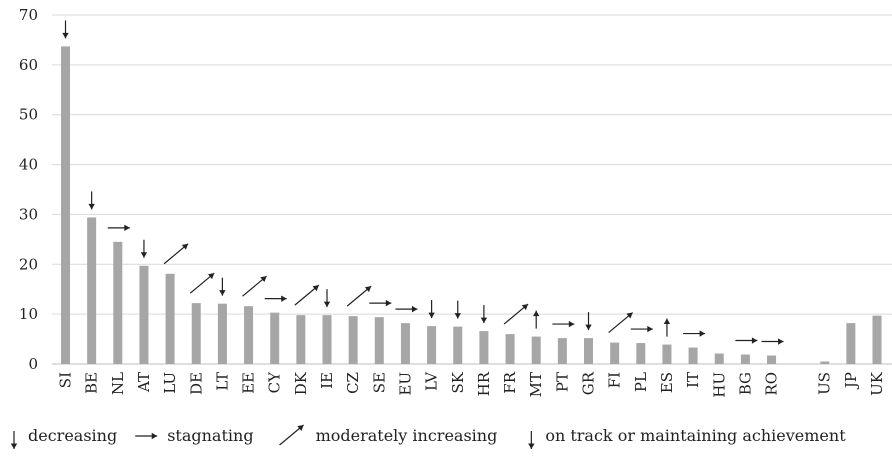 This screenshot has width=892, height=459. What do you see at coordinates (275, 338) in the screenshot?
I see `bar-cy` at bounding box center [275, 338].